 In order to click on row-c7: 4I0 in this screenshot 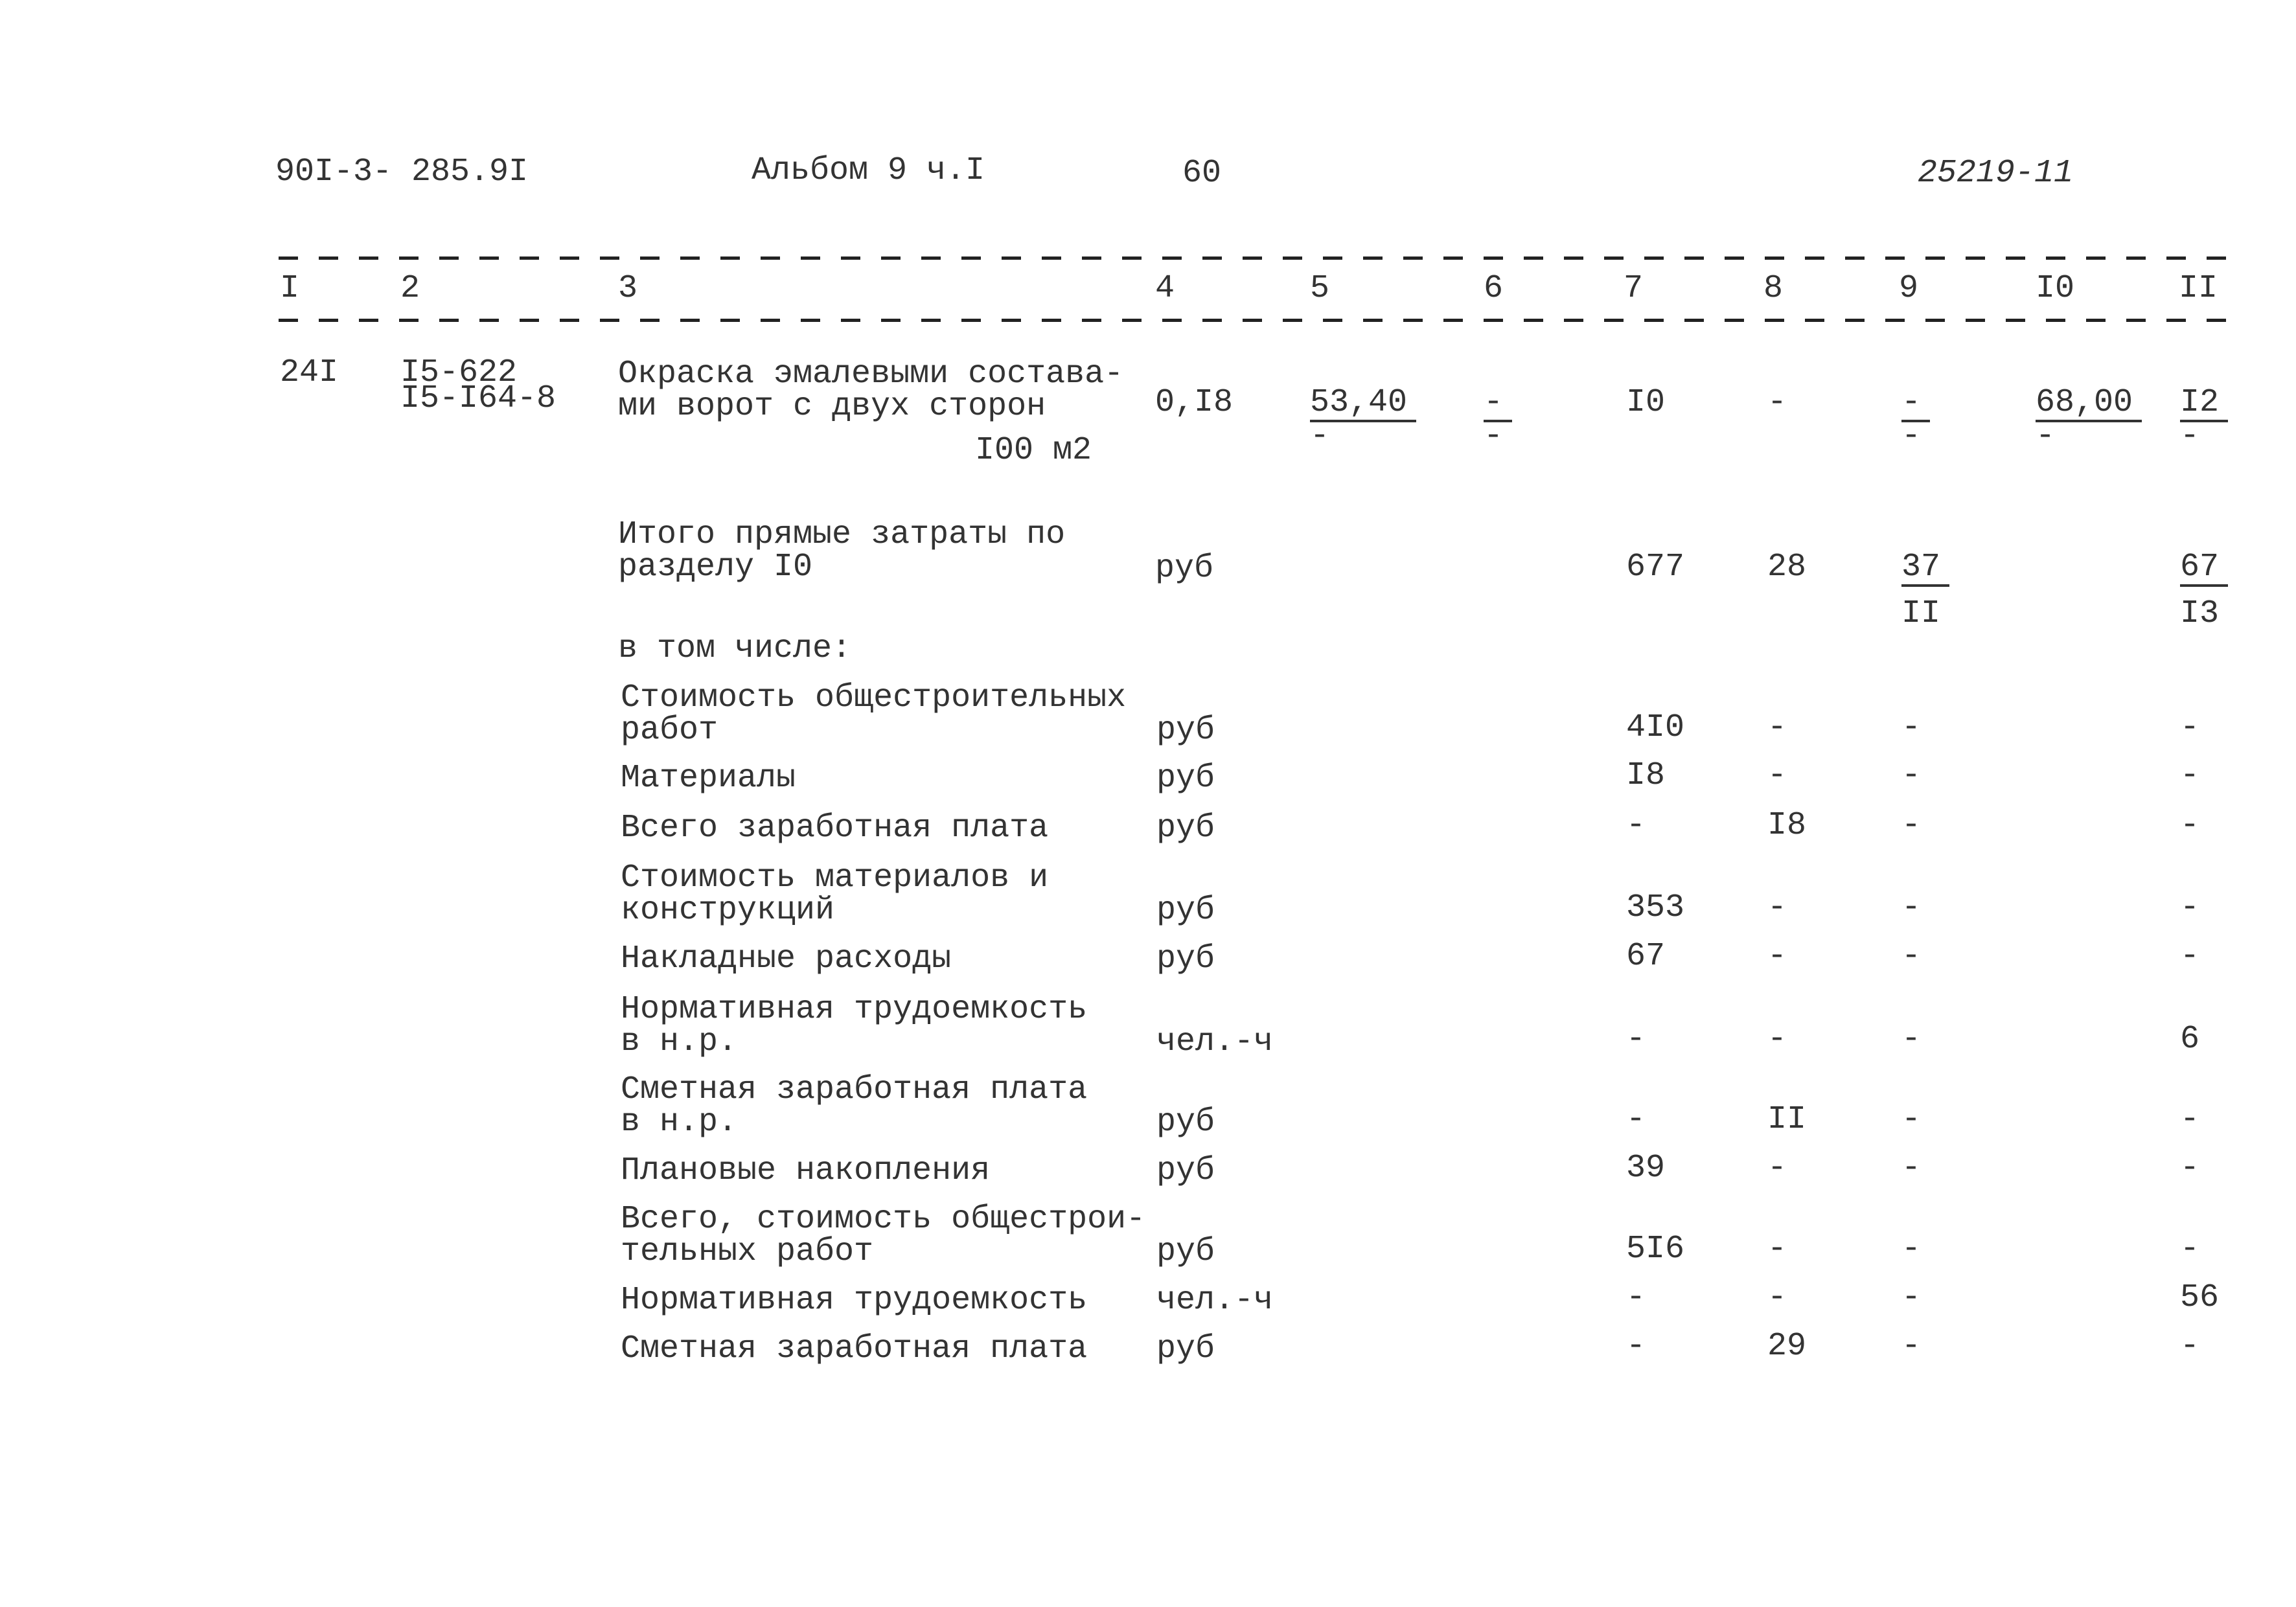, I will do `click(1656, 728)`.